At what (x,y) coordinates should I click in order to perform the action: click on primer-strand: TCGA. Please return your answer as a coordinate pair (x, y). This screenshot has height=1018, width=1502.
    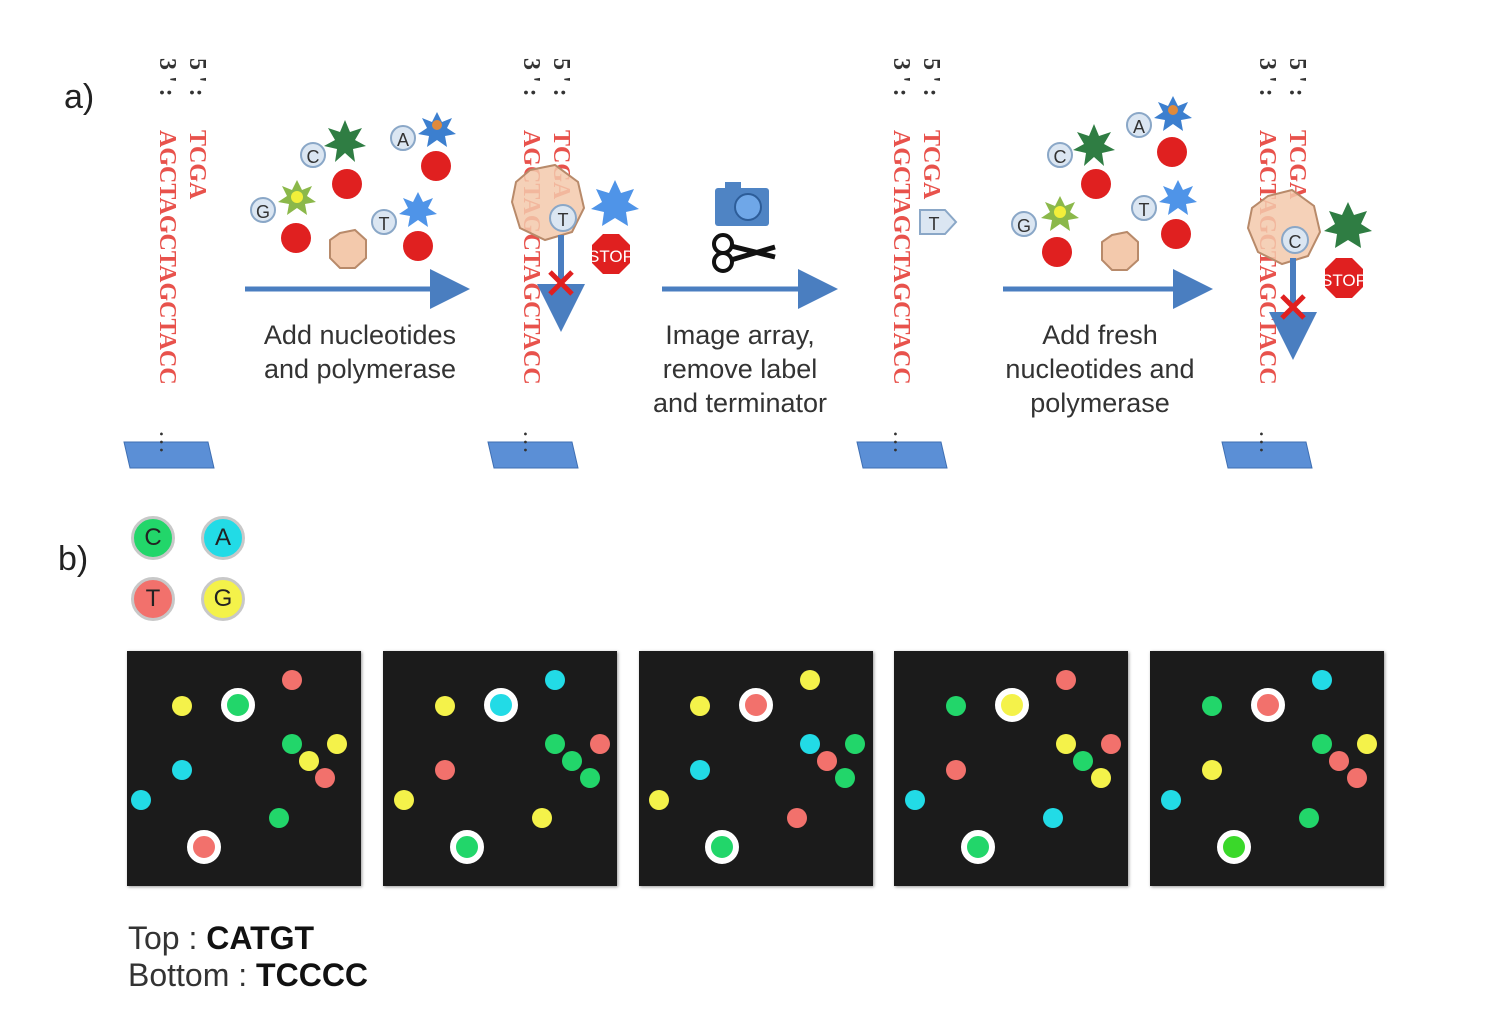
    Looking at the image, I should click on (197, 165).